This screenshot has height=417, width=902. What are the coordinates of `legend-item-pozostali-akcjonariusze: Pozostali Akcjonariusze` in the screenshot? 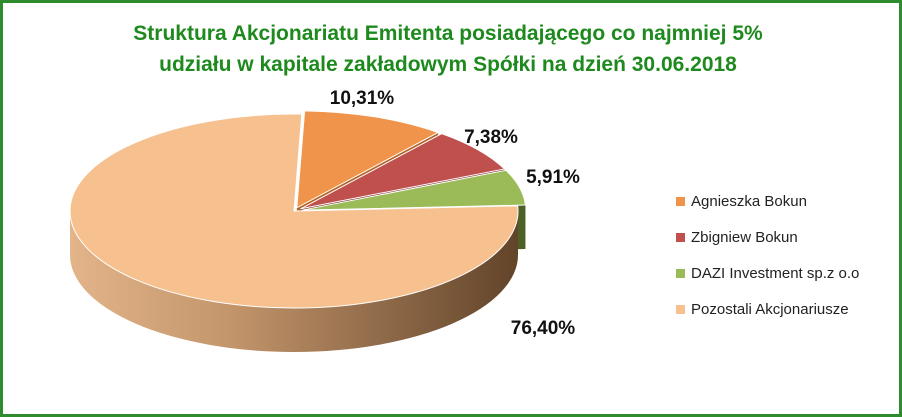 It's located at (783, 309).